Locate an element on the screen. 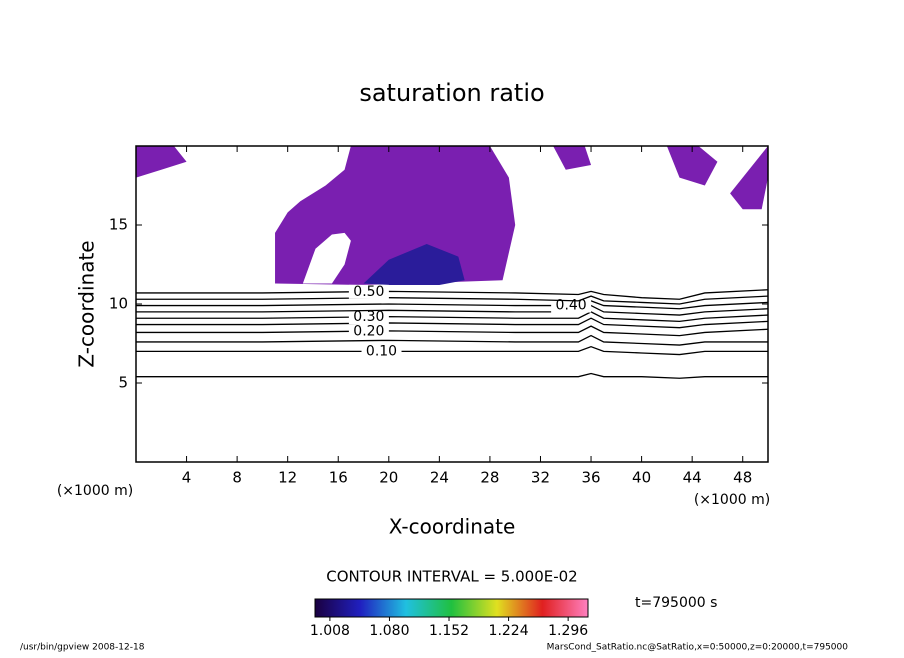 The height and width of the screenshot is (658, 904). contour-label: 0.20 is located at coordinates (368, 331).